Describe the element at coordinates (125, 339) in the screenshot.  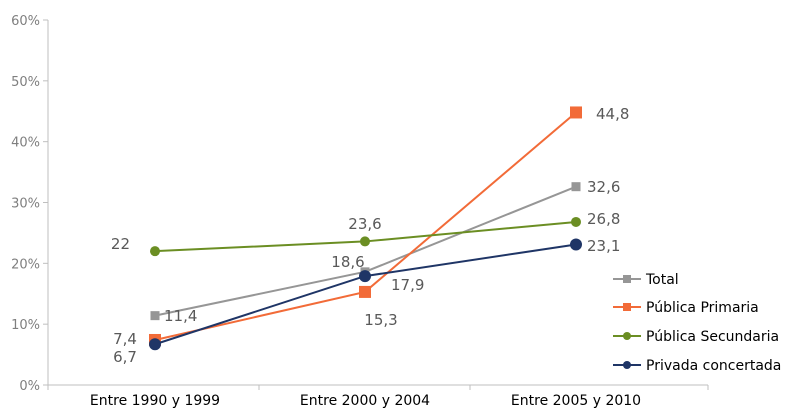
I see `data-label: 7,4` at that location.